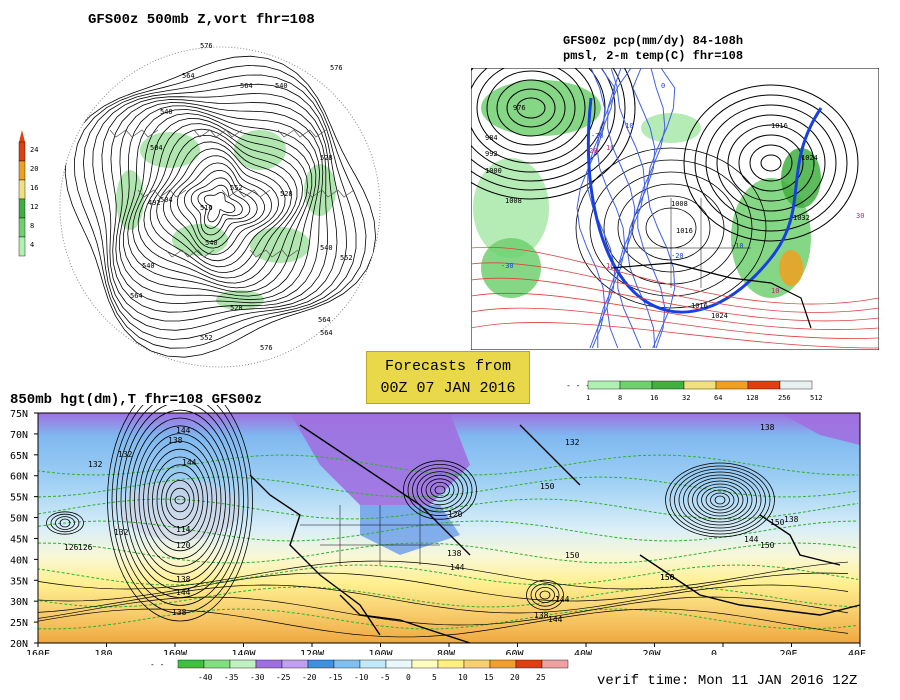  I want to click on colorbar-label: -20, so click(309, 677).